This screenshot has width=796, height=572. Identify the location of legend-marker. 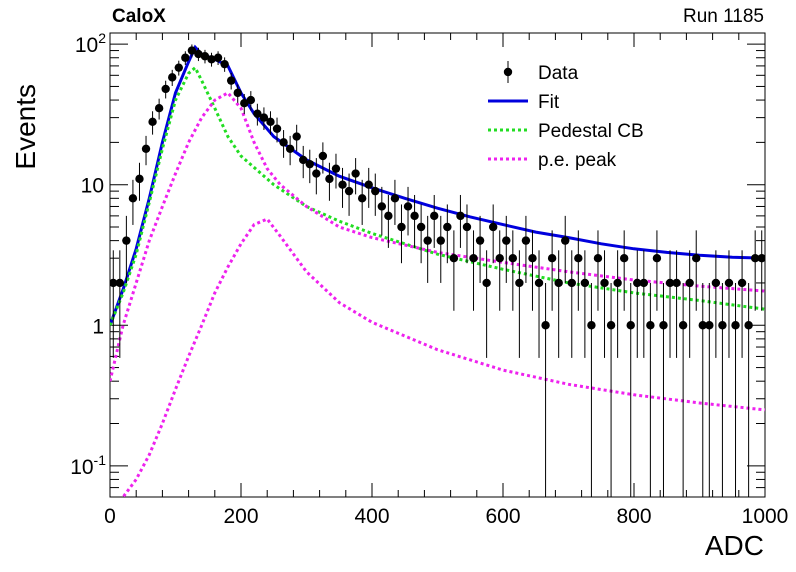
(508, 72).